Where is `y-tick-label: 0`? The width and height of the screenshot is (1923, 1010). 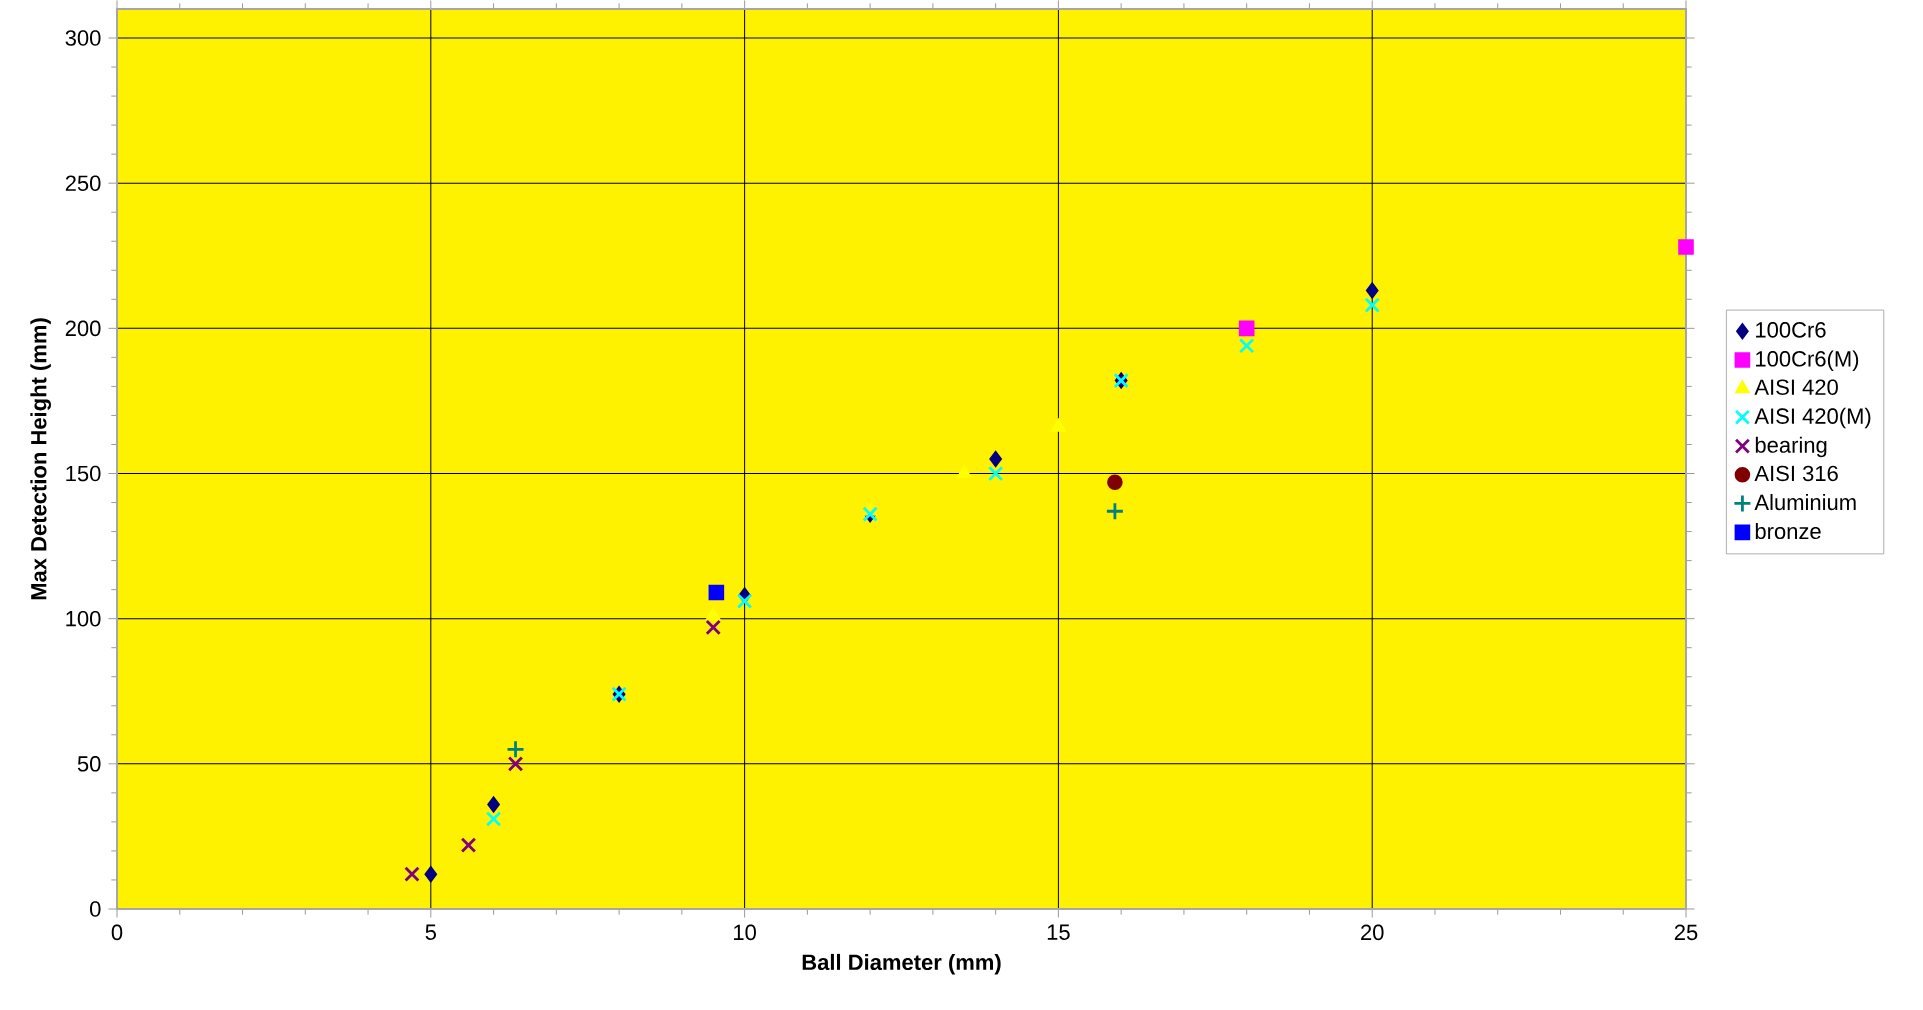
y-tick-label: 0 is located at coordinates (95, 909).